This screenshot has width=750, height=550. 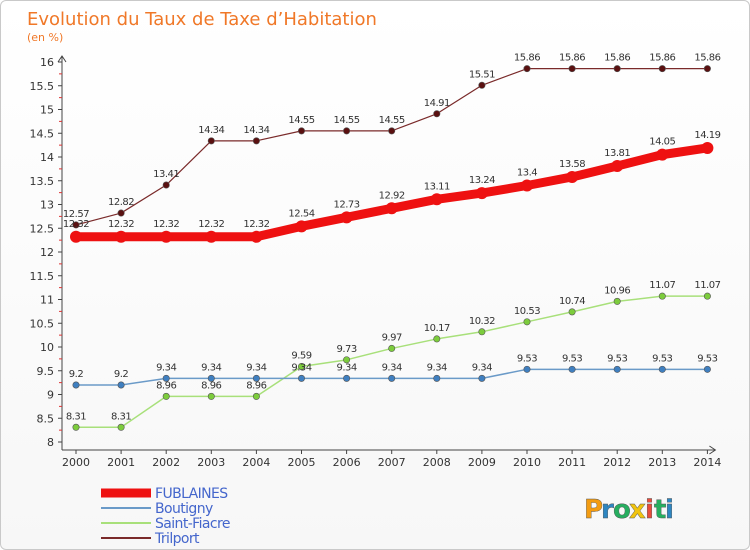 I want to click on logo-letter: t, so click(x=660, y=510).